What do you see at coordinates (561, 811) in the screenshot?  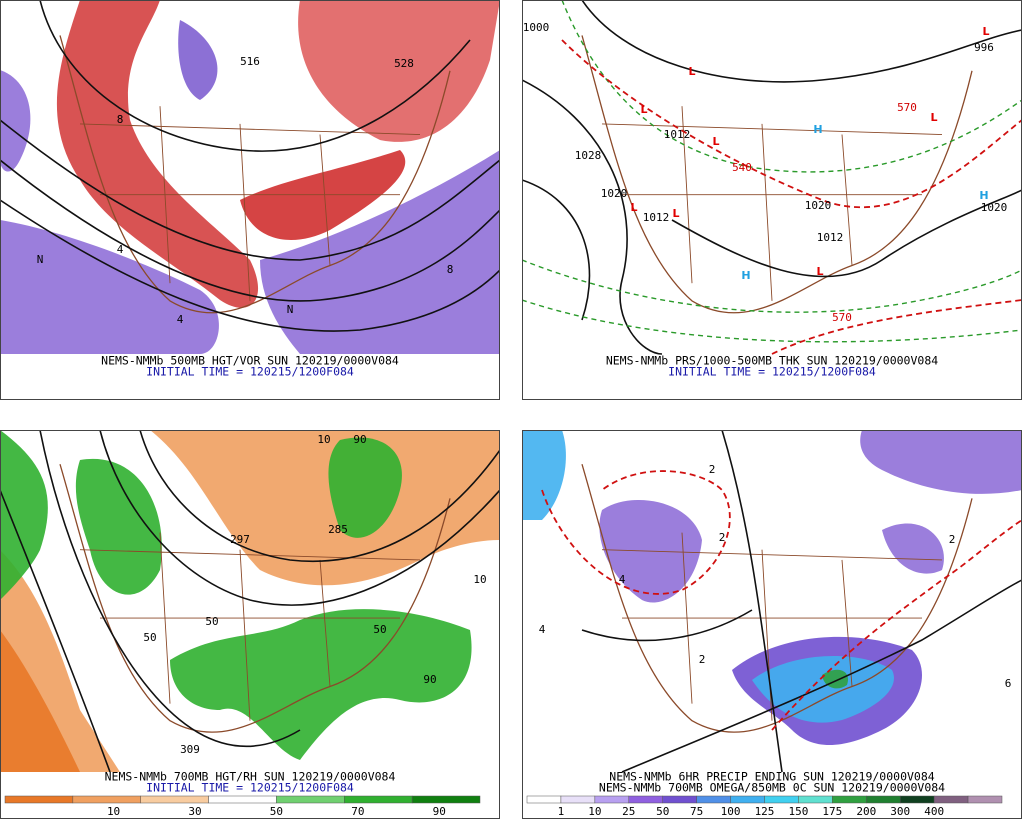 I see `colorbar-label: 1` at bounding box center [561, 811].